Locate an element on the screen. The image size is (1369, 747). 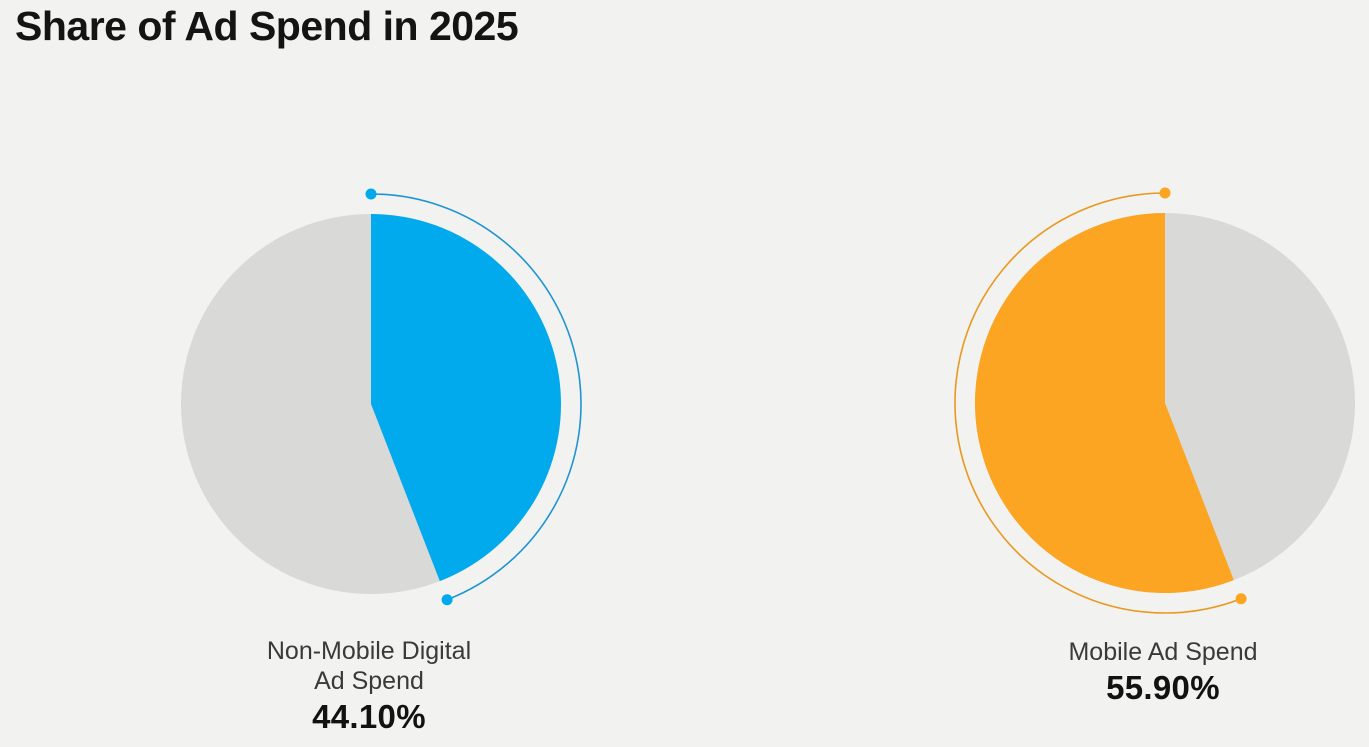
caption-mobile: Mobile Ad Spend 55.90% is located at coordinates (1163, 671).